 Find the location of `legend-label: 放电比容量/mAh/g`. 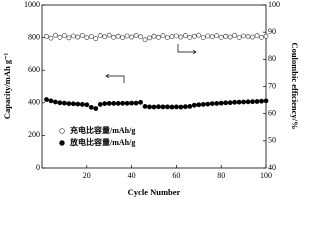

legend-label: 放电比容量/mAh/g is located at coordinates (102, 142).